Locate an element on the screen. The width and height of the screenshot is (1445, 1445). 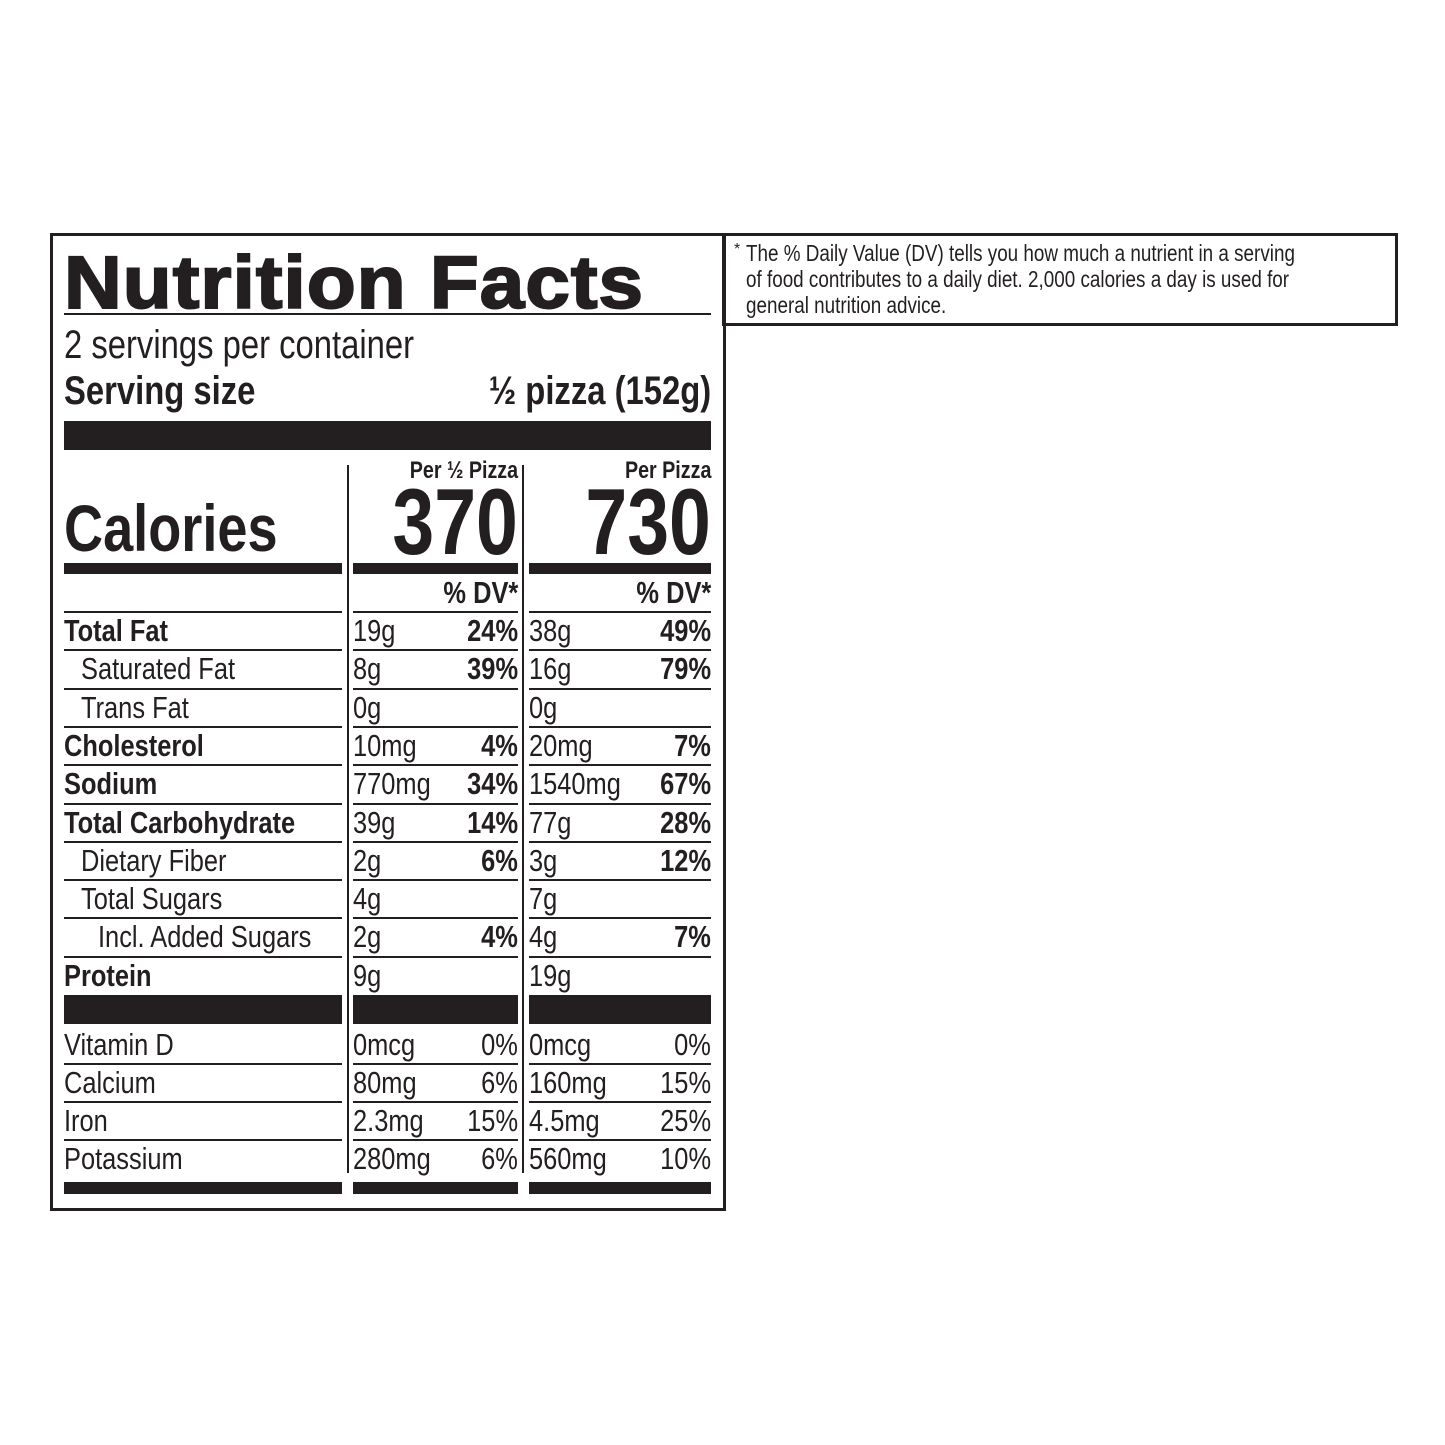
nutrient-amount: 7g is located at coordinates (543, 899).